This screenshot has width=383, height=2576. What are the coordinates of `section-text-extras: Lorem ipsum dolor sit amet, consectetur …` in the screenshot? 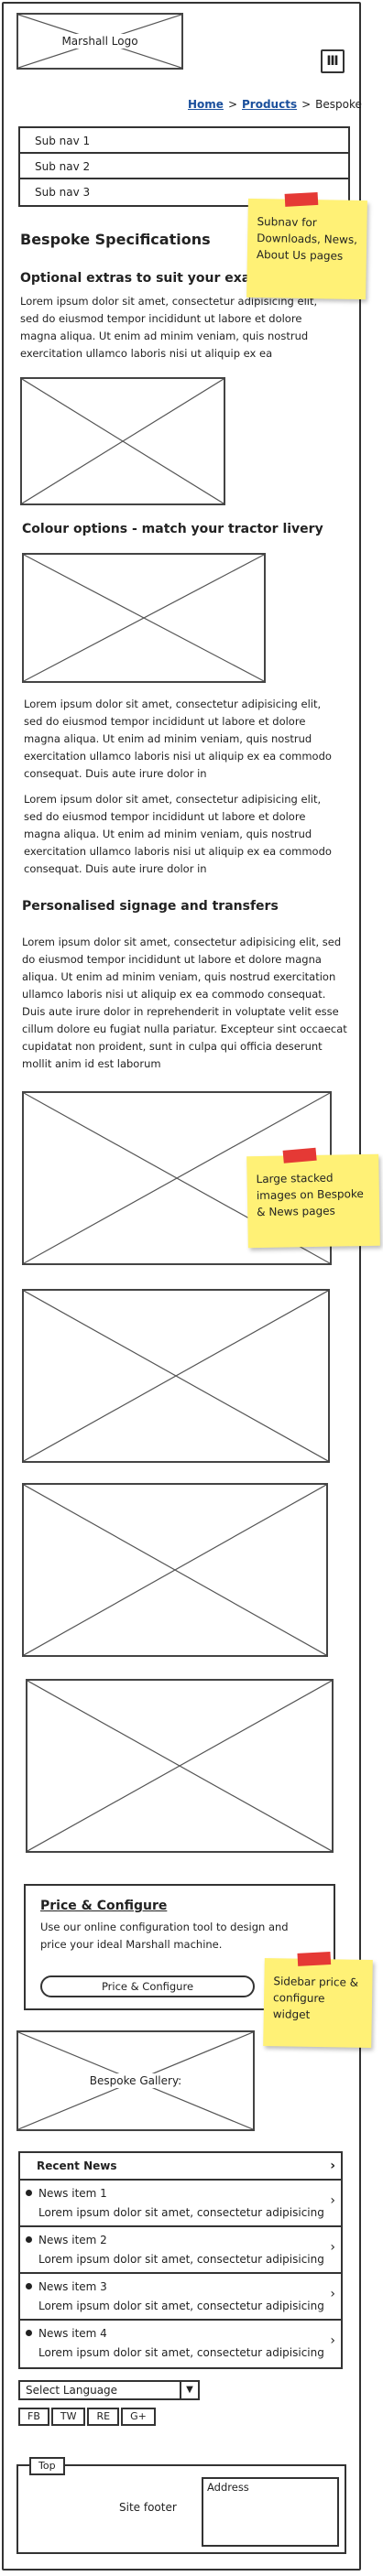 It's located at (169, 328).